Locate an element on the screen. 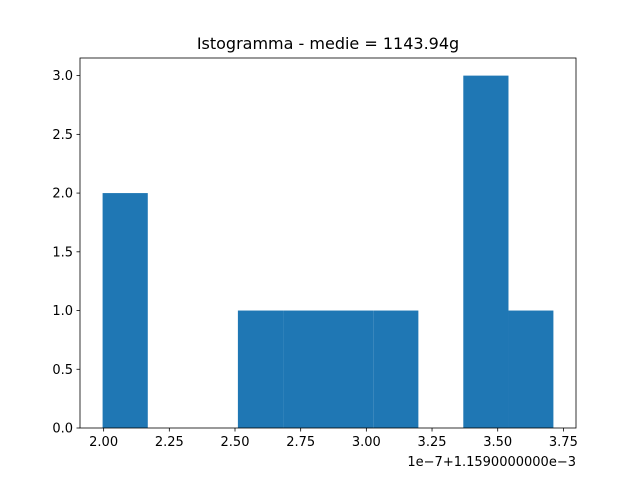 The height and width of the screenshot is (480, 640). y-tick-label: 0.5 is located at coordinates (62, 370).